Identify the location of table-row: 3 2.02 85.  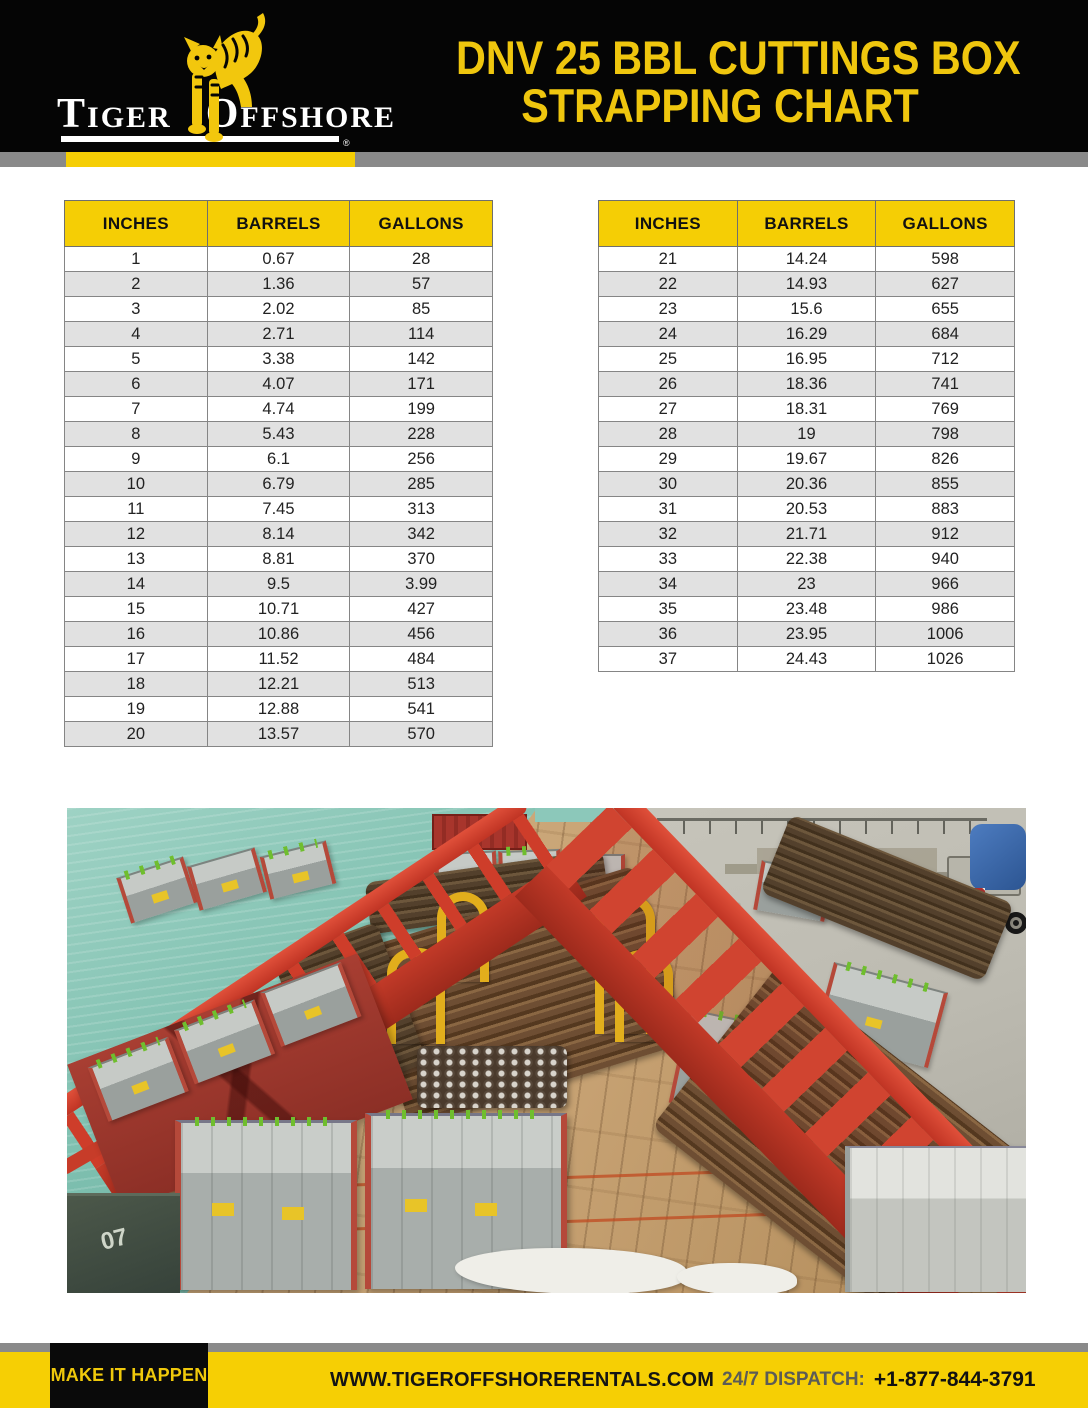
(278, 309).